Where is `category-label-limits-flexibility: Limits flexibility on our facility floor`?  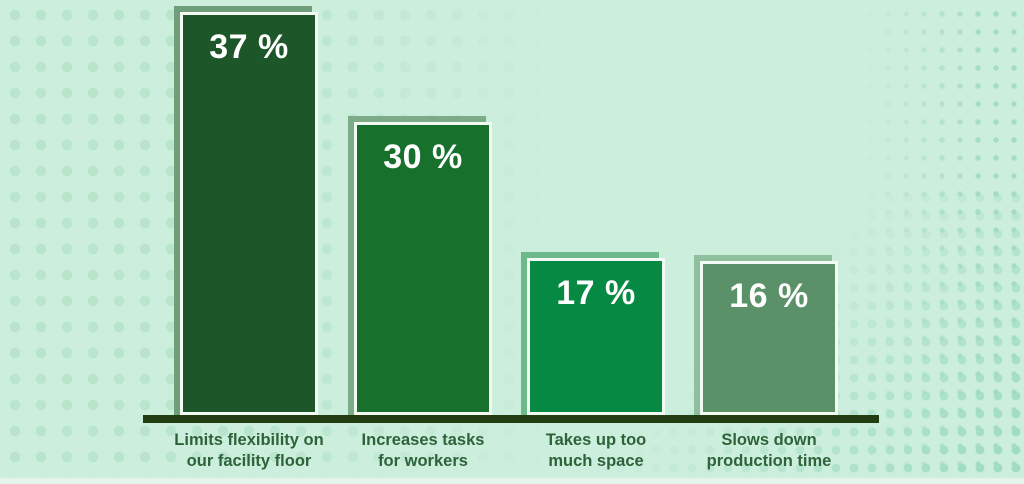
category-label-limits-flexibility: Limits flexibility on our facility floor is located at coordinates (249, 451).